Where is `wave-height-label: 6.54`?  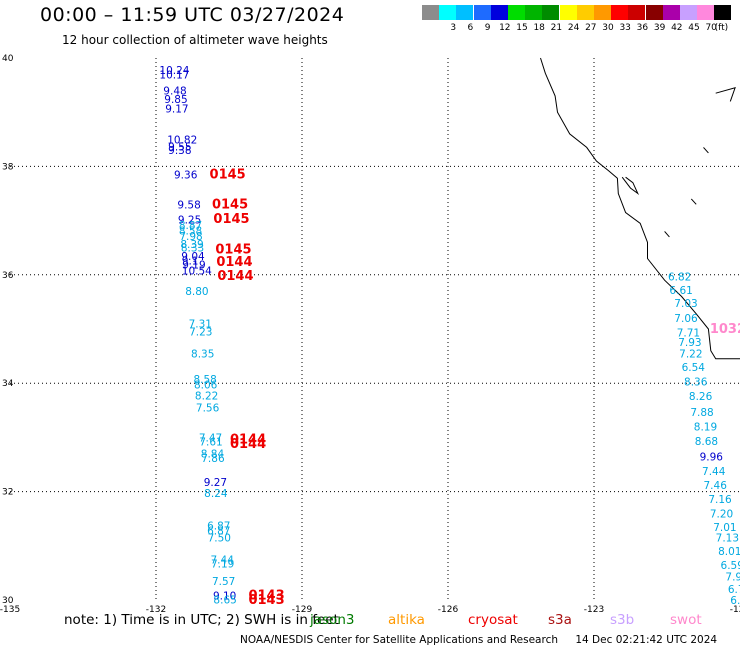
wave-height-label: 6.54 is located at coordinates (694, 368).